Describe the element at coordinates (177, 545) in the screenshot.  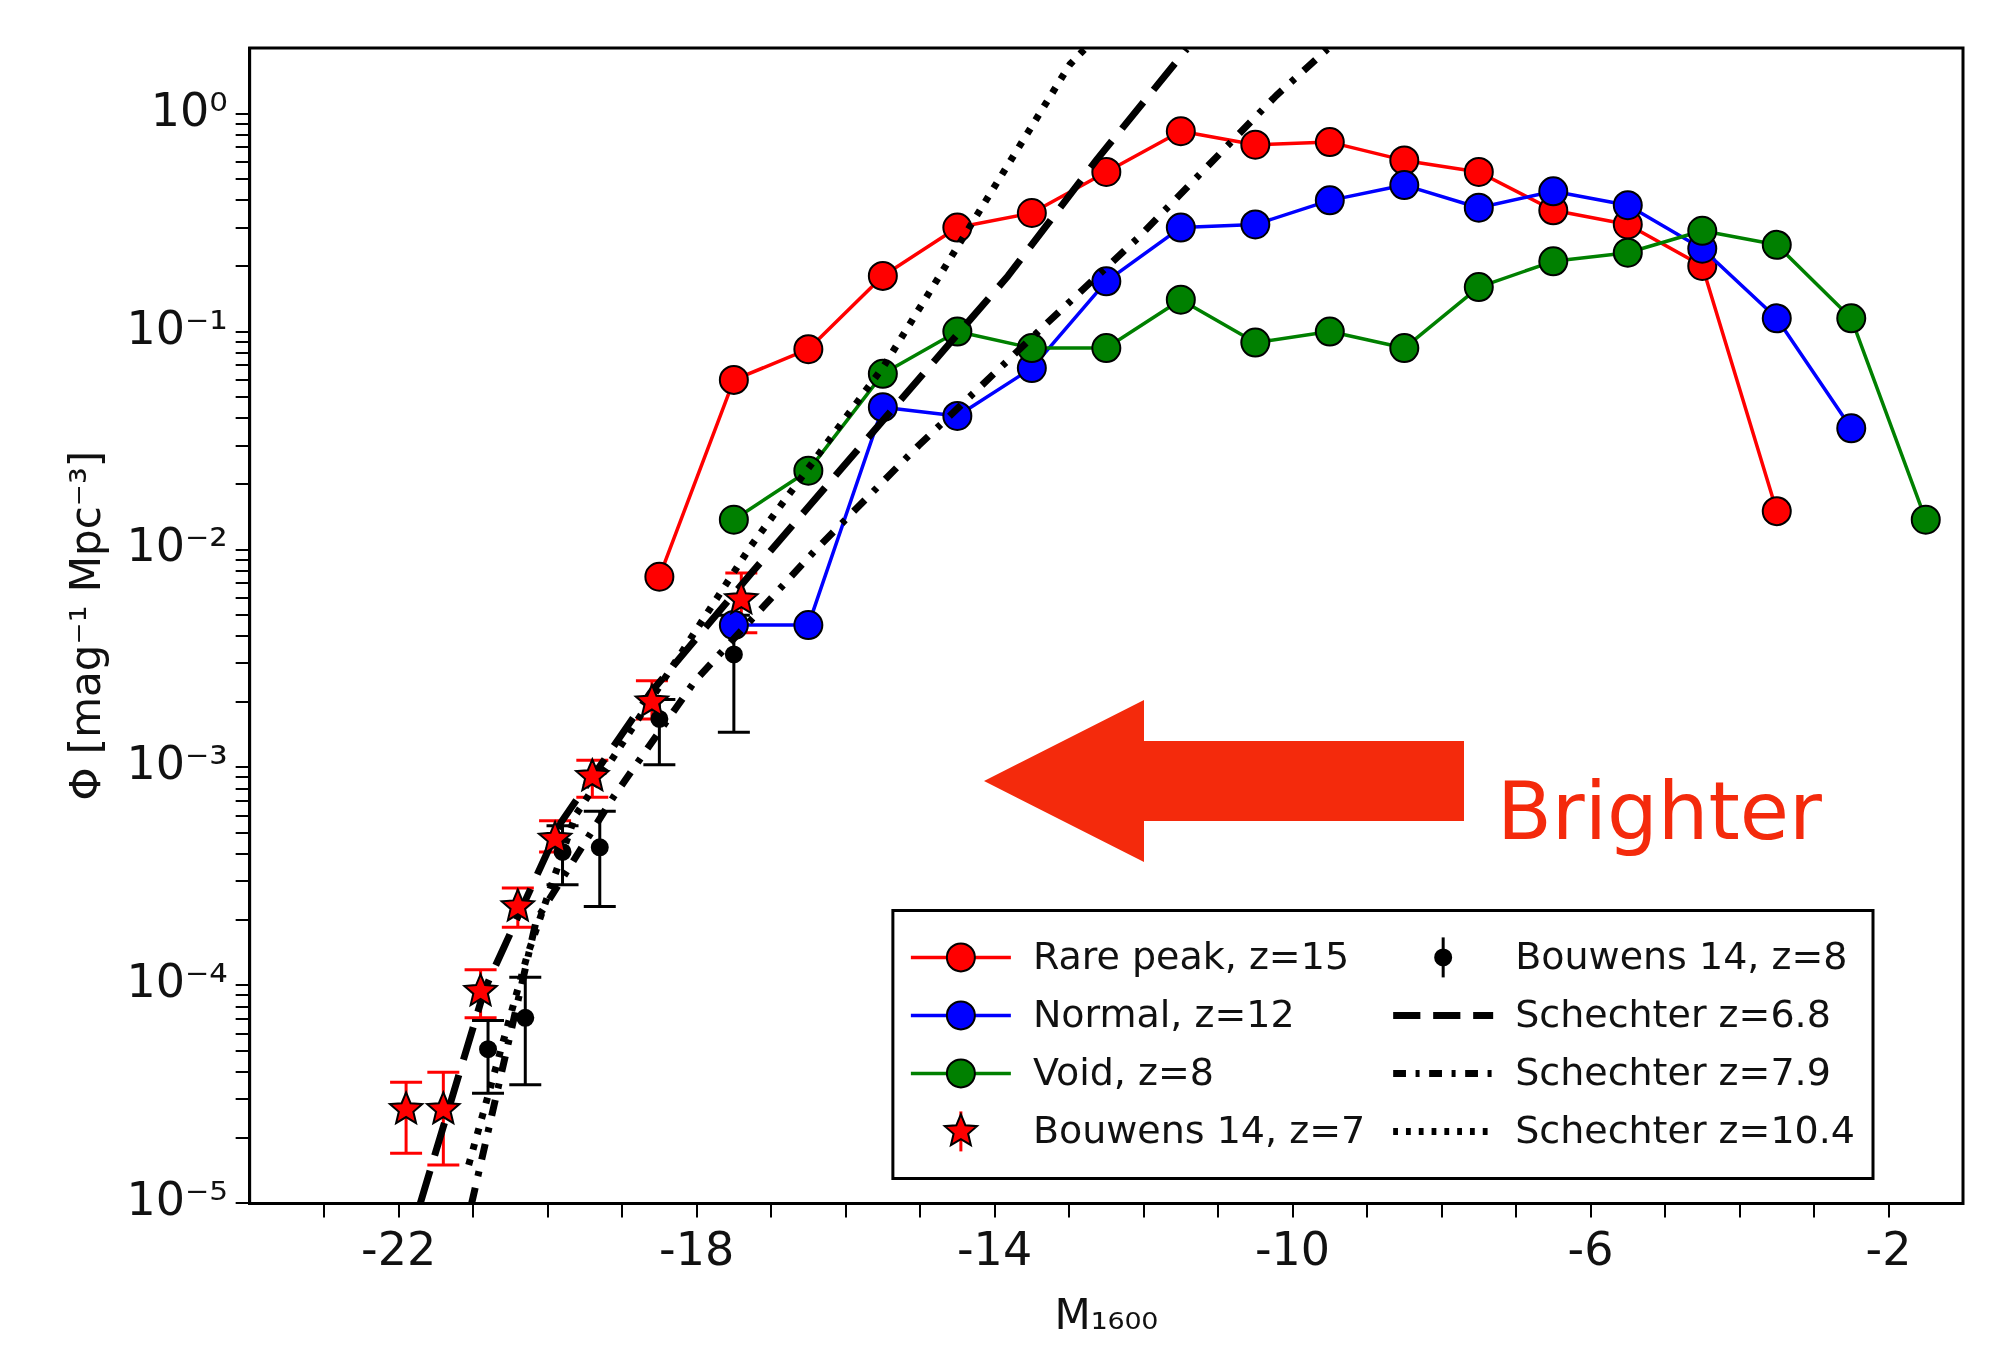
I see `y-tick-label: 10⁻²` at that location.